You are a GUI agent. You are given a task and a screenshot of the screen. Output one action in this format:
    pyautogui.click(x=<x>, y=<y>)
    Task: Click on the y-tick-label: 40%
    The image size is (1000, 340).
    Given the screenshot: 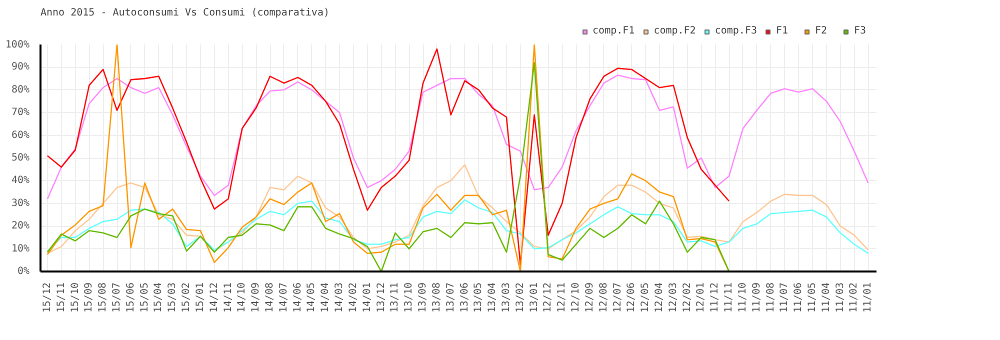 What is the action you would take?
    pyautogui.click(x=20, y=180)
    